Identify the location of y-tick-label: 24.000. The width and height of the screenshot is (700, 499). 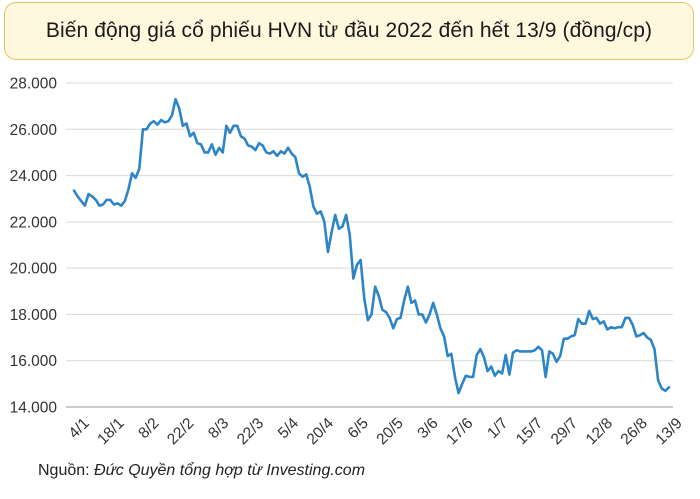
(34, 176).